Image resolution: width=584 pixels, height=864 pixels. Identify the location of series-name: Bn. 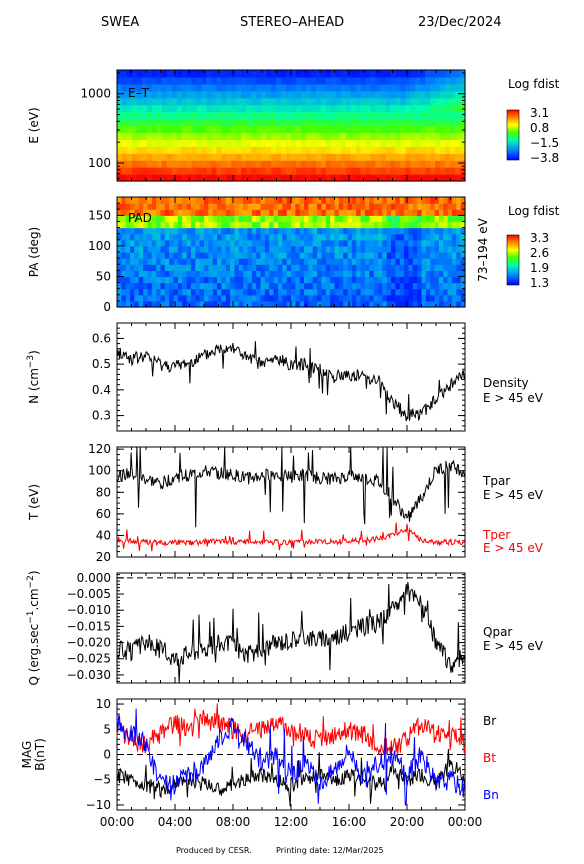
(491, 795).